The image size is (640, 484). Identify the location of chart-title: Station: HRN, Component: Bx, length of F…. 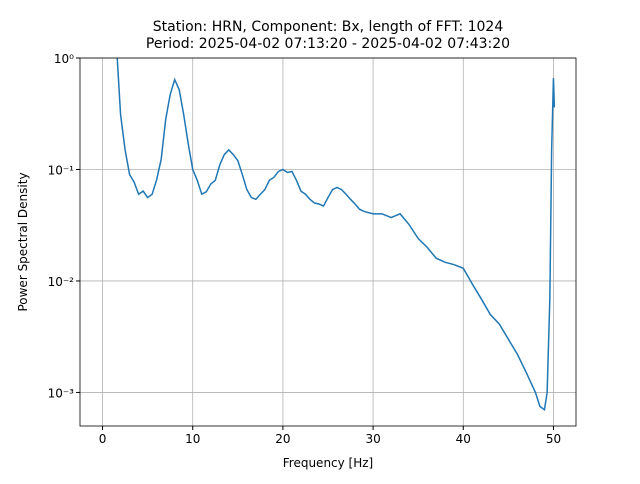
(328, 27).